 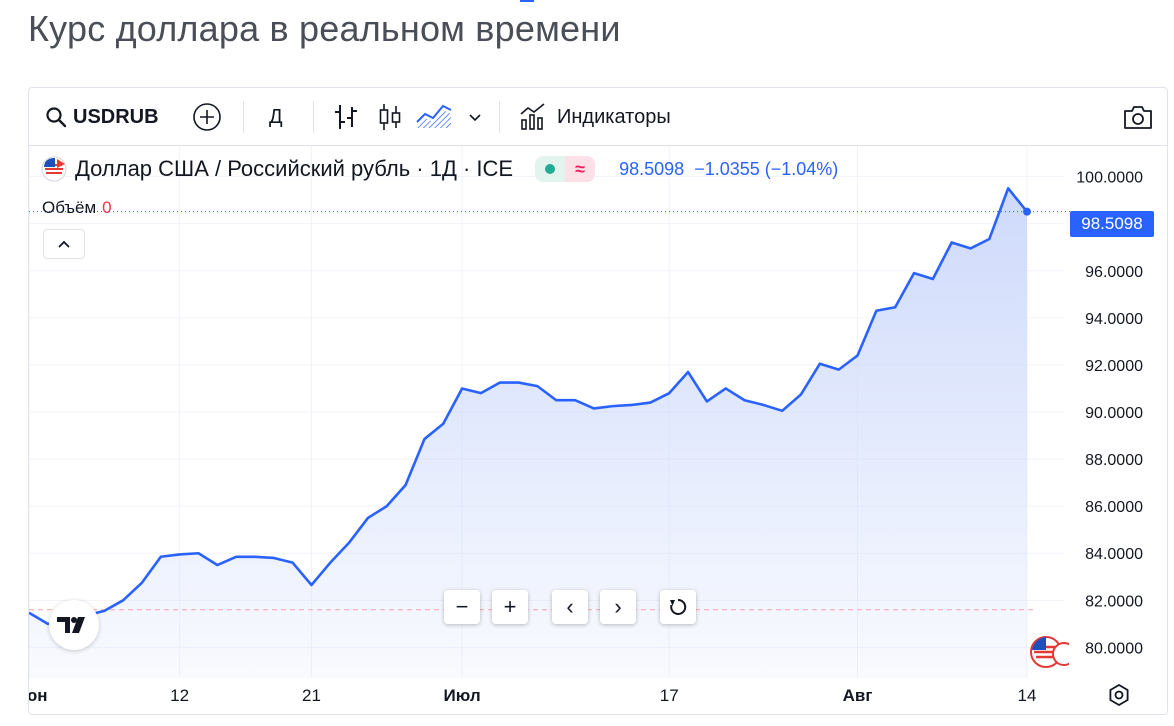 I want to click on volume-label: Объём, so click(x=69, y=207).